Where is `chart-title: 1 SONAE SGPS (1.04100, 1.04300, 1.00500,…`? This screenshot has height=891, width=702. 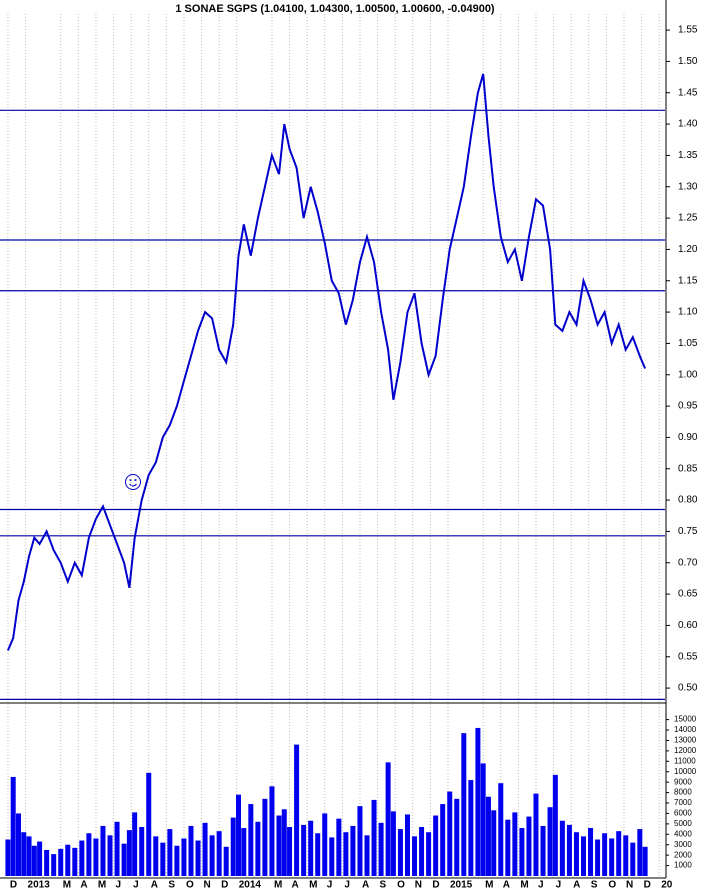
chart-title: 1 SONAE SGPS (1.04100, 1.04300, 1.00500,… is located at coordinates (335, 9).